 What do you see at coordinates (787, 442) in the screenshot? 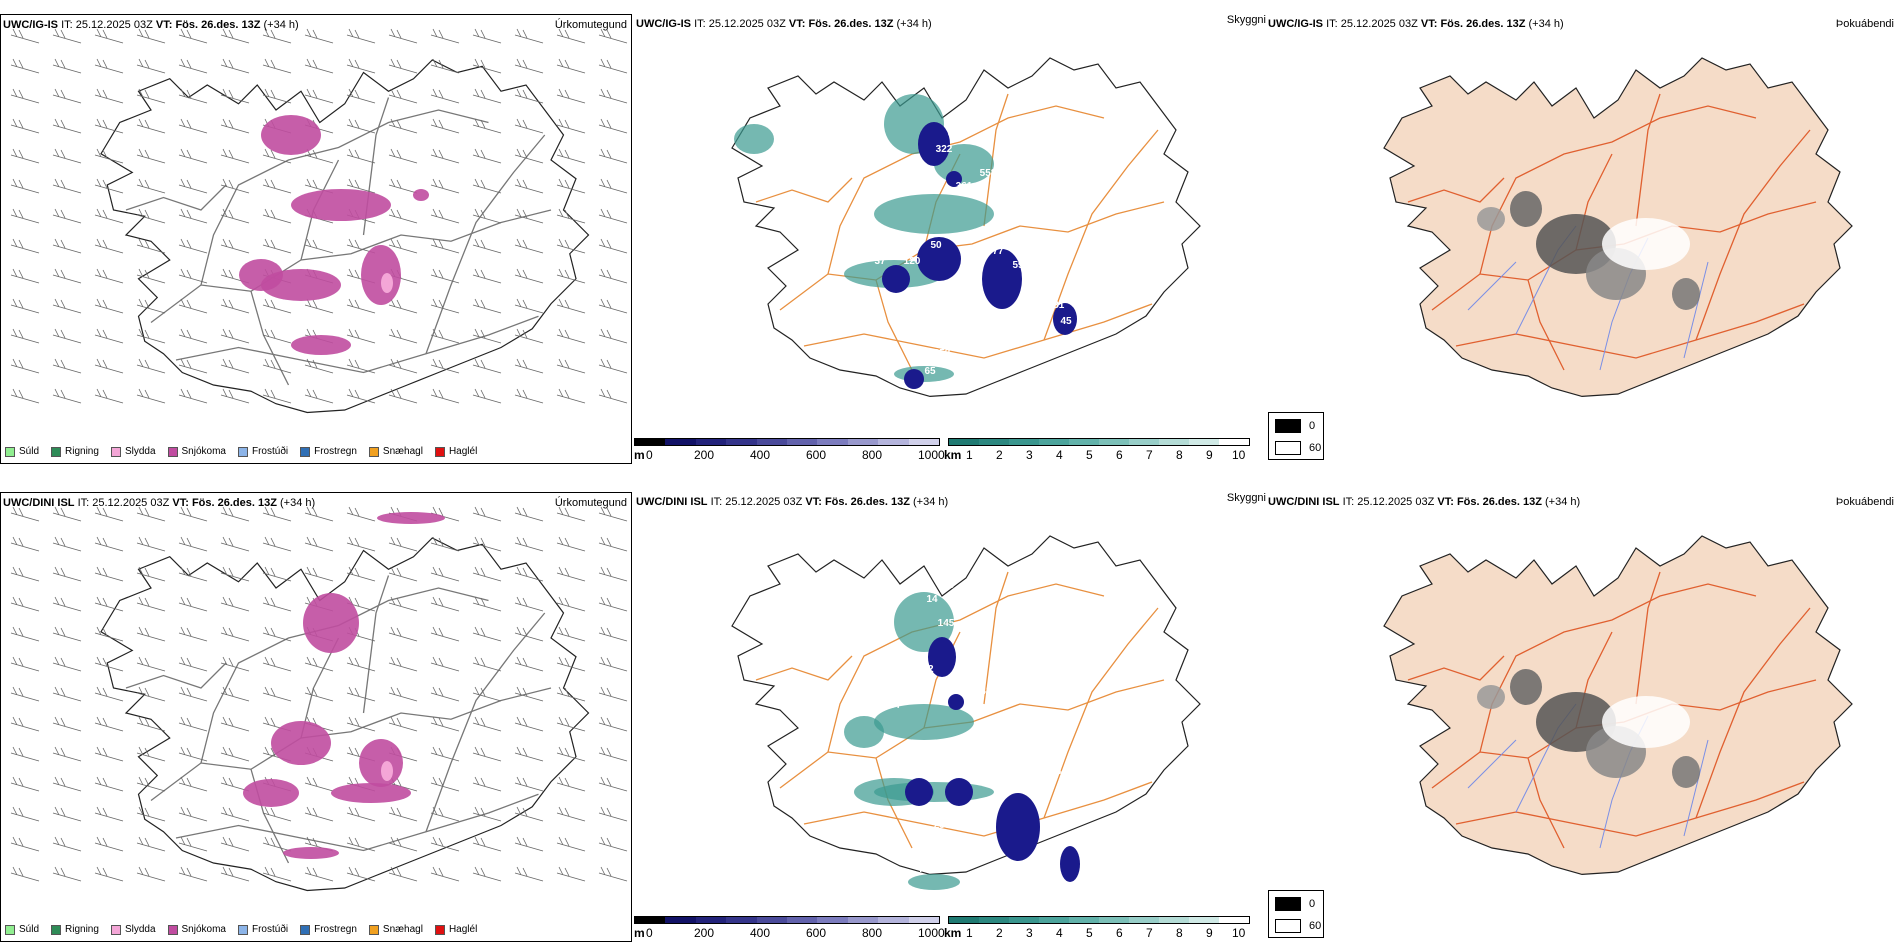
I see `visibility-m-colorbar` at bounding box center [787, 442].